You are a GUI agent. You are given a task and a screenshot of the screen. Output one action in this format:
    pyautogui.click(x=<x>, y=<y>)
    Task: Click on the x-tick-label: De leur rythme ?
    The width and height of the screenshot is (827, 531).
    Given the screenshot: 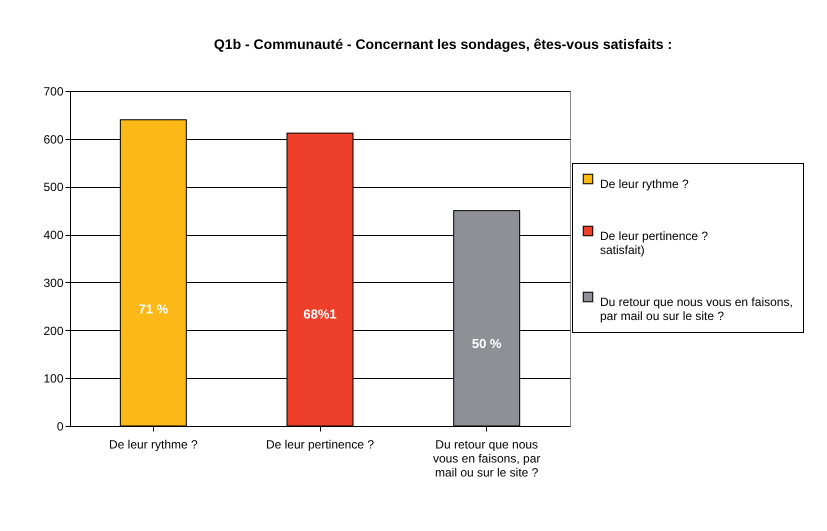 What is the action you would take?
    pyautogui.click(x=153, y=445)
    